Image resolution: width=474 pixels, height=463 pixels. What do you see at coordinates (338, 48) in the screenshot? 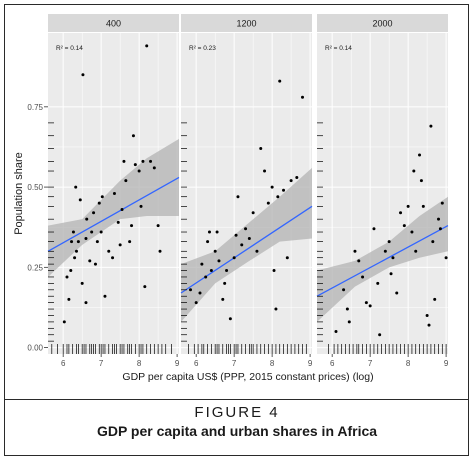
I see `r-squared-label: R² = 0.14` at bounding box center [338, 48].